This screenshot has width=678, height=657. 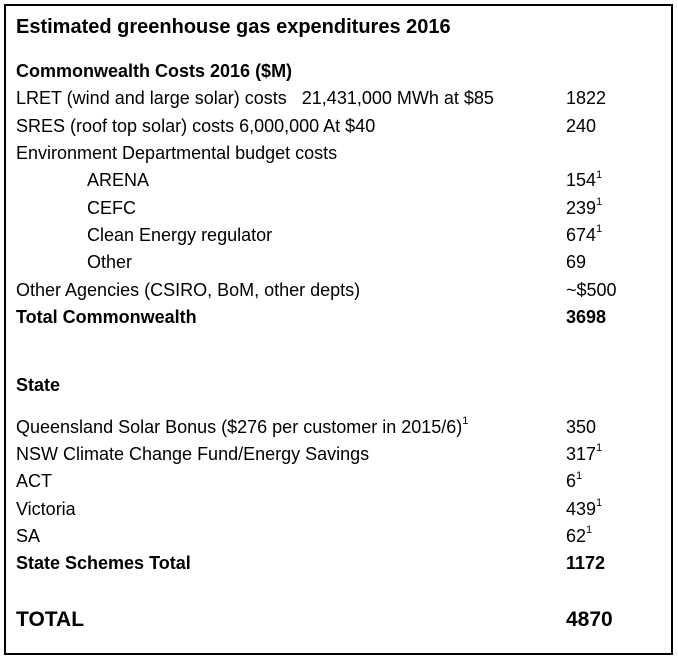 What do you see at coordinates (614, 317) in the screenshot?
I see `row-value: 3698` at bounding box center [614, 317].